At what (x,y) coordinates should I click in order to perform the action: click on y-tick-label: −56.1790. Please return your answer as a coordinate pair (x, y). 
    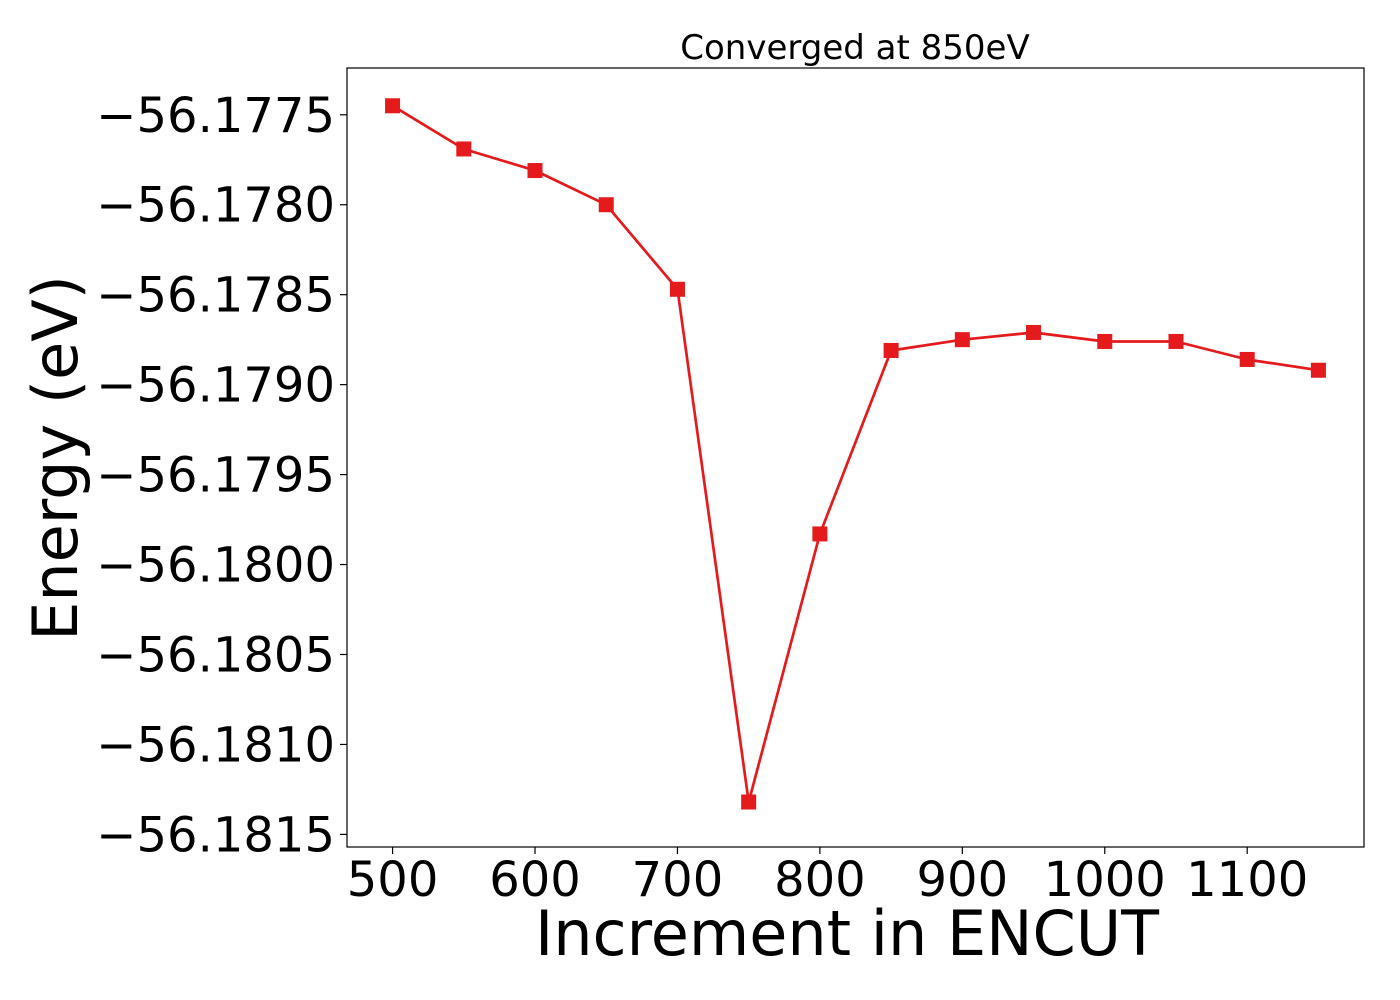
    Looking at the image, I should click on (215, 386).